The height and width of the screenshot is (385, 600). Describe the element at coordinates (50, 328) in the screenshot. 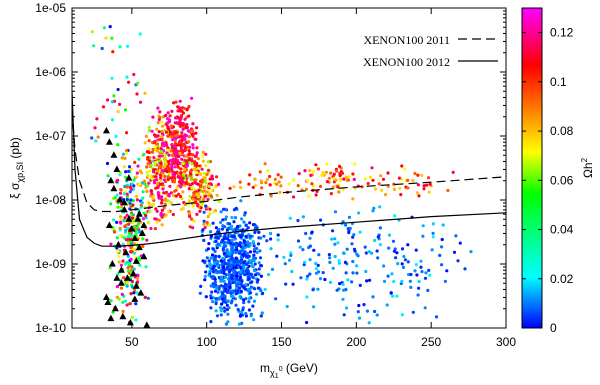

I see `y-tick-label: 1e-10` at that location.